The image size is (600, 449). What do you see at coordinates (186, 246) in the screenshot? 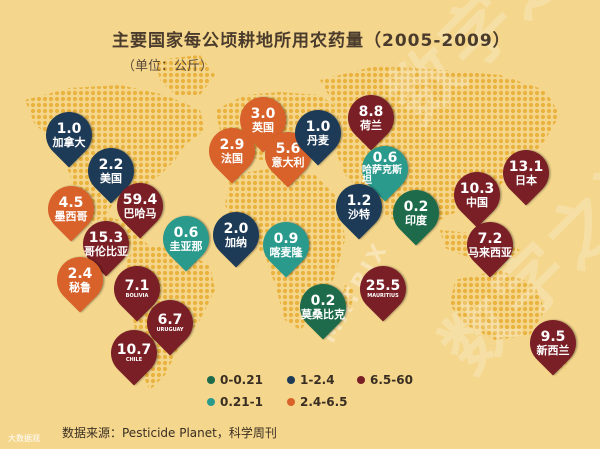
I see `pin-label: 圭亚那` at bounding box center [186, 246].